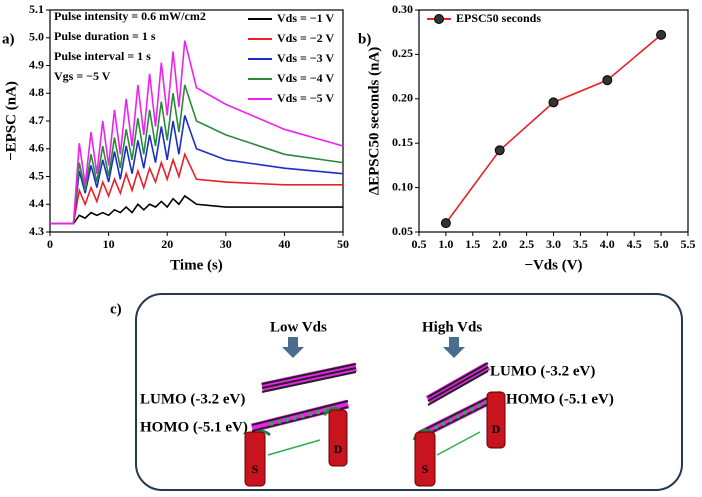 The image size is (702, 497). I want to click on annotation: Vgs = −5 V, so click(82, 76).